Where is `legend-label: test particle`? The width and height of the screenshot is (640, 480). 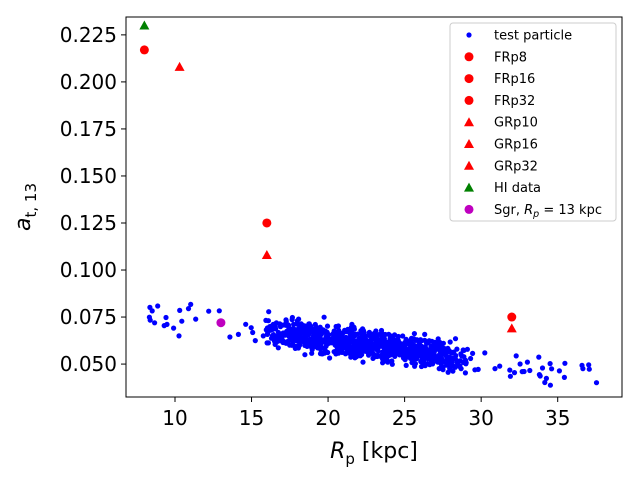
legend-label: test particle is located at coordinates (533, 36).